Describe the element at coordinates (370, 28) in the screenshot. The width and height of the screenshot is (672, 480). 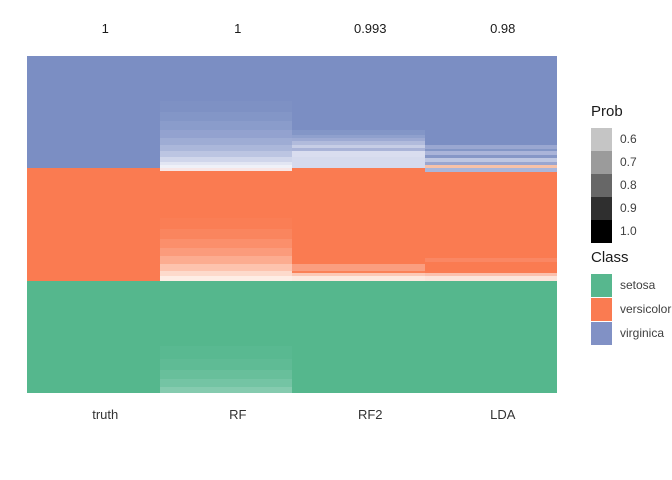
I see `top-accuracy-label-RF2: 0.993` at that location.